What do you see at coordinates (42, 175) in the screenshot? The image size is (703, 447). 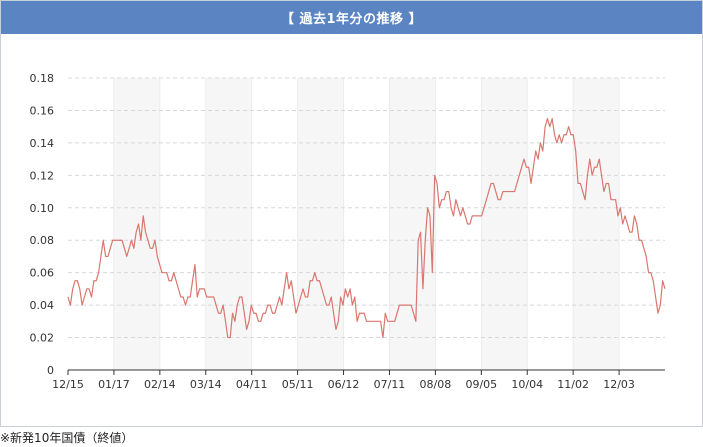 I see `y-tick-label: 0.12` at bounding box center [42, 175].